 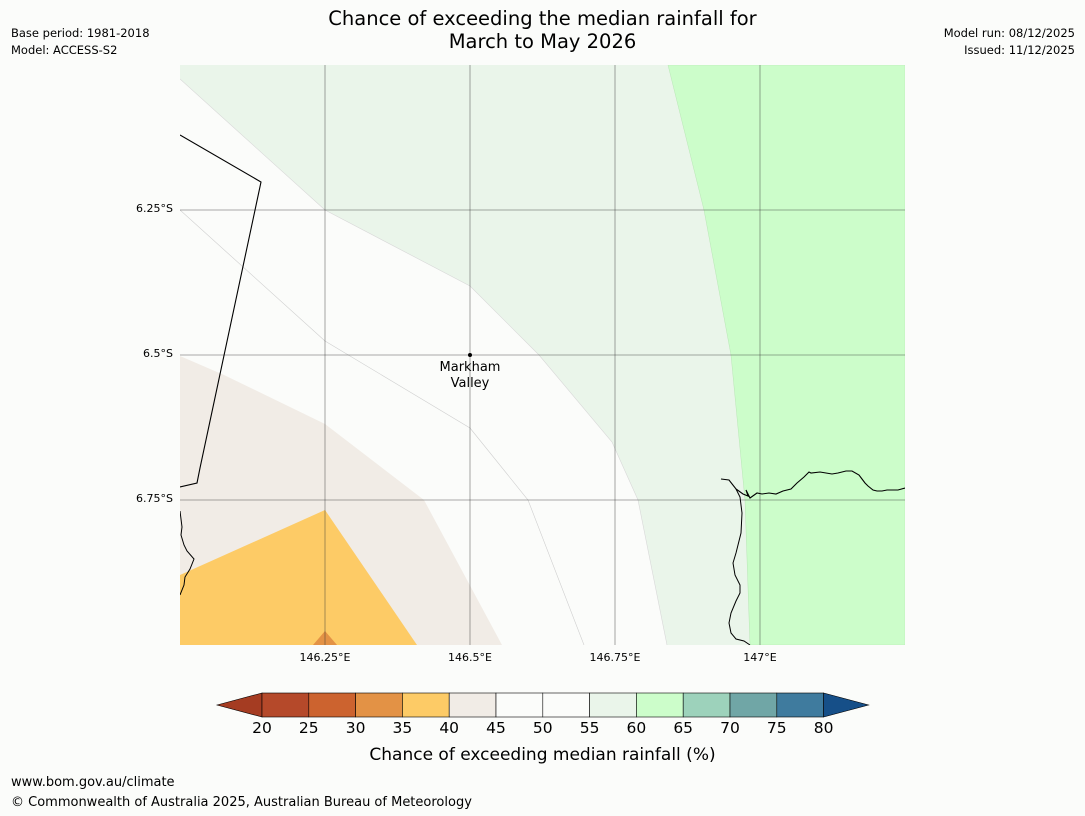 What do you see at coordinates (308, 728) in the screenshot?
I see `colorbar-tick-label: 25` at bounding box center [308, 728].